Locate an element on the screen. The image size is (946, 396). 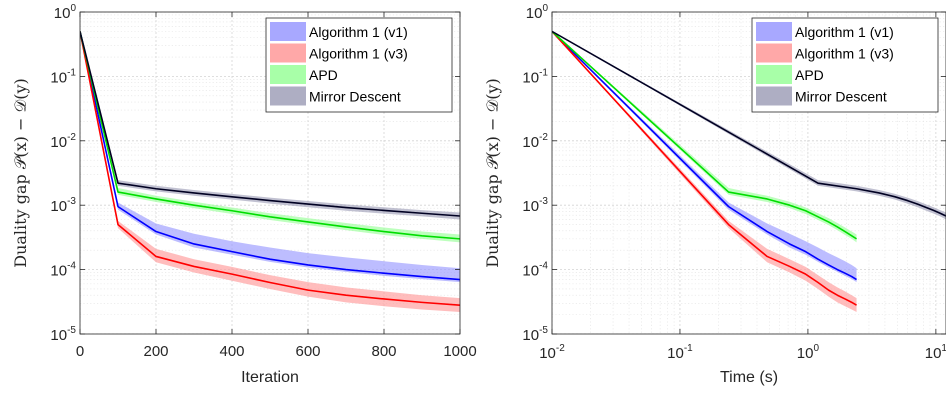
x-tick-label: 10¹ is located at coordinates (935, 352).